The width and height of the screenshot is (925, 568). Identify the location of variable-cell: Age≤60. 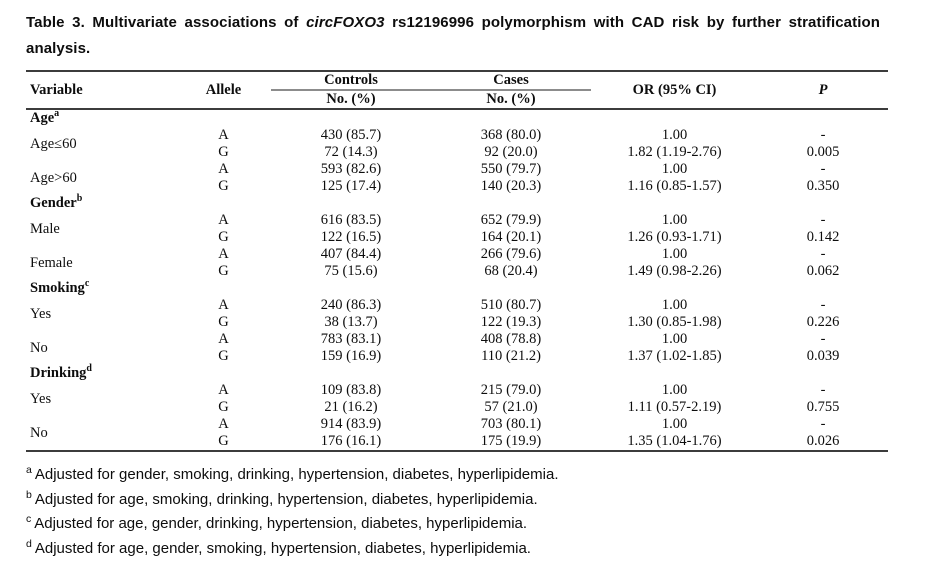
(53, 143).